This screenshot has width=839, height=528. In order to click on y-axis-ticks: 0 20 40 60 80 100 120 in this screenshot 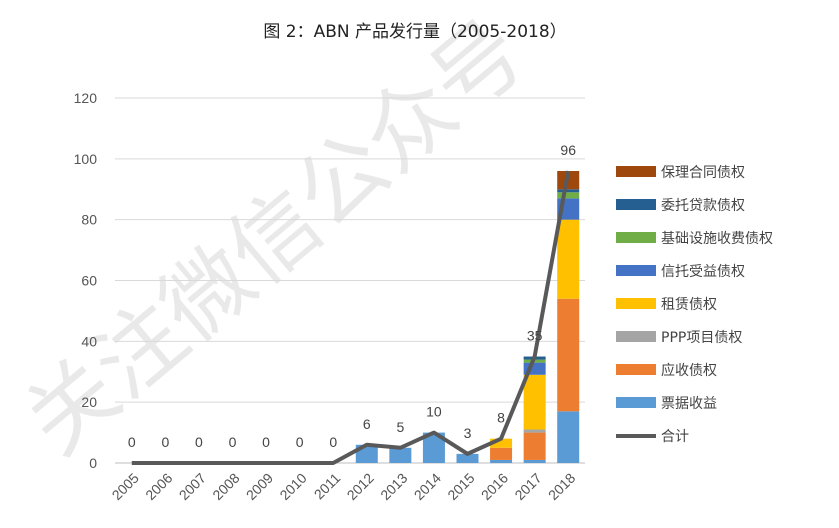, I will do `click(86, 280)`.